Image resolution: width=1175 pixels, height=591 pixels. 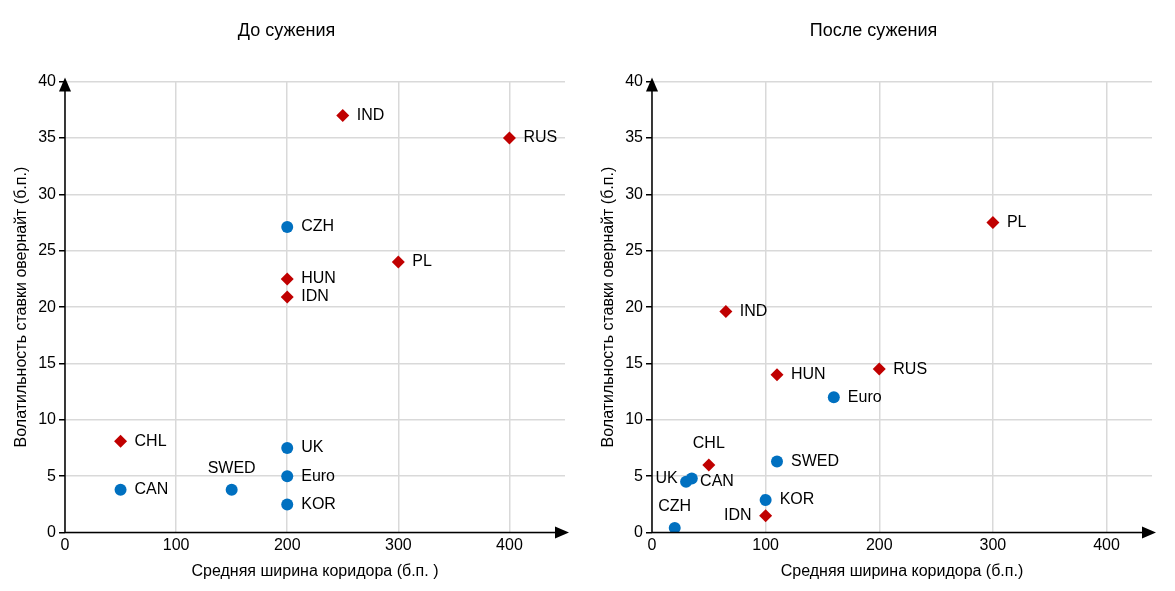 I want to click on chart-title: До сужения, so click(x=286, y=29).